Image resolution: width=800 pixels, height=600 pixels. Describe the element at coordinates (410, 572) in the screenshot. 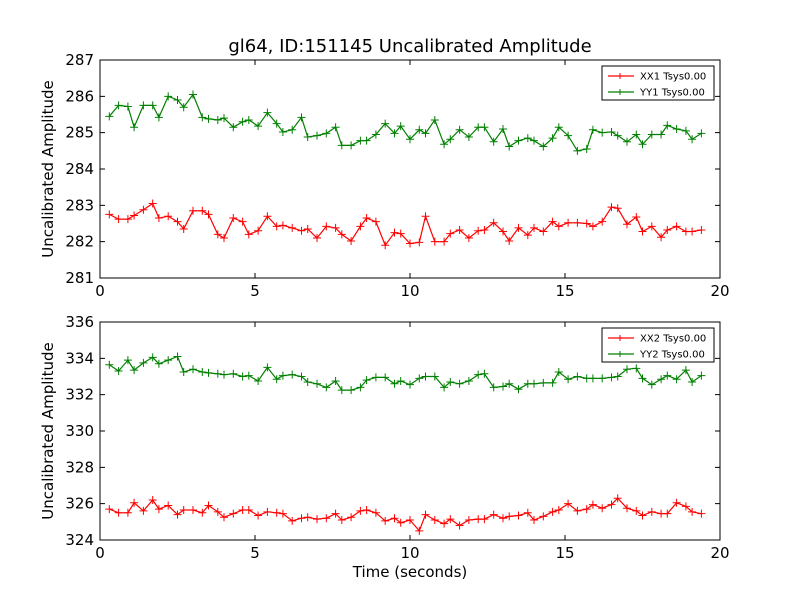

I see `x-axis-label: Time (seconds)` at that location.